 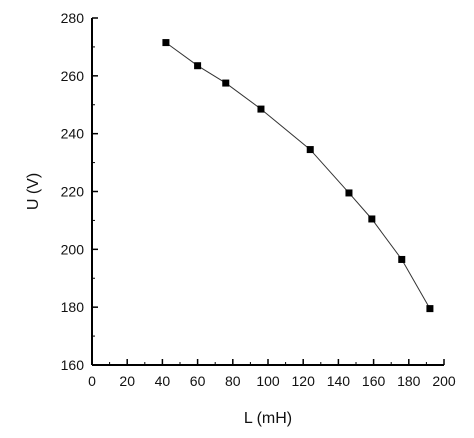 What do you see at coordinates (73, 18) in the screenshot?
I see `y-tick-label: 280` at bounding box center [73, 18].